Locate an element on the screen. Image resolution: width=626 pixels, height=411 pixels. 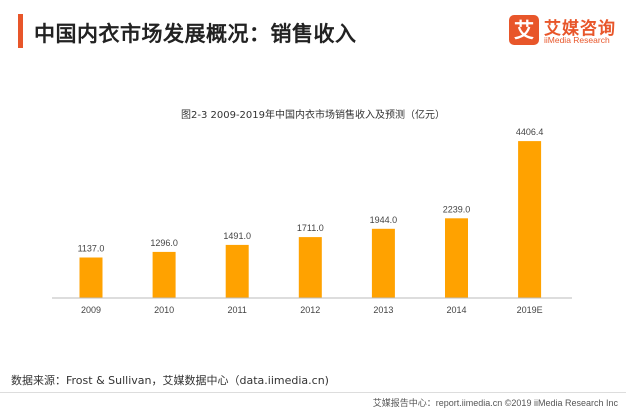
chart-title: 图2-3 2009-2019年中国内衣市场销售收入及预测（亿元） is located at coordinates (313, 114).